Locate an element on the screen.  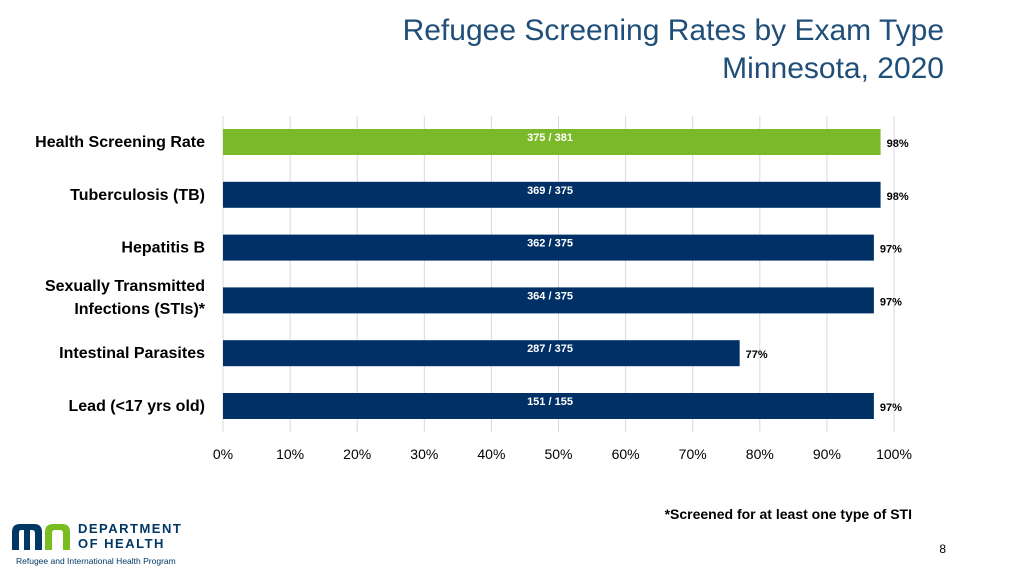
x-tick-label: 60% is located at coordinates (626, 454).